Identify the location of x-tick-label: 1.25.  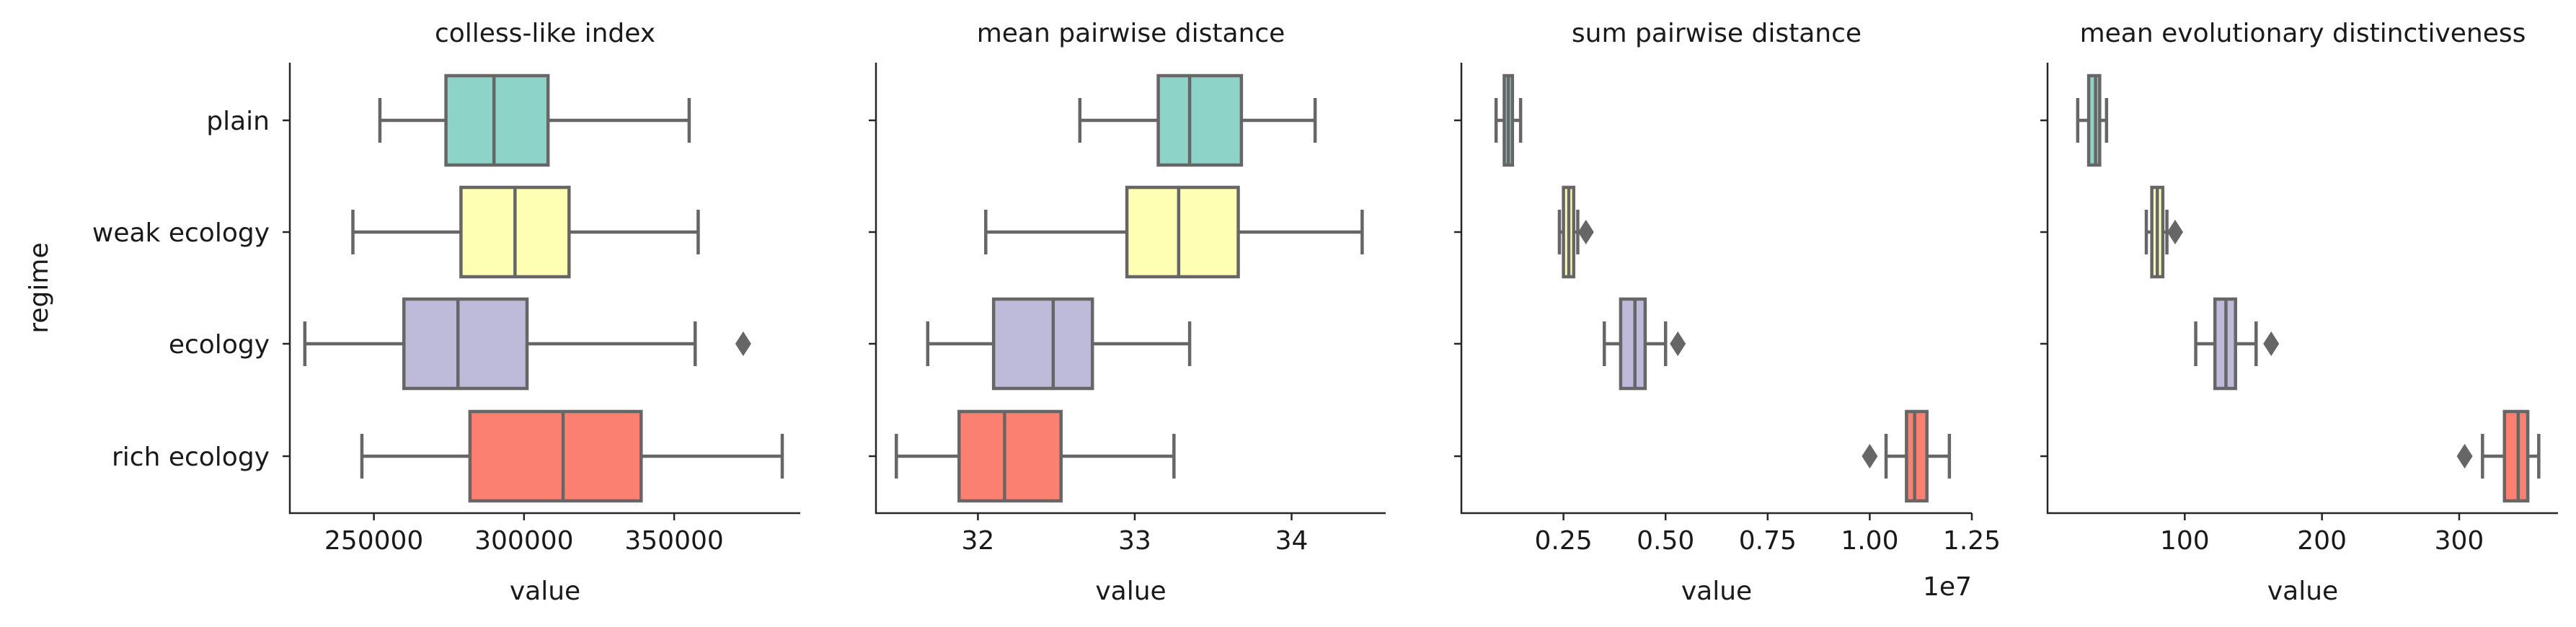
(1972, 541).